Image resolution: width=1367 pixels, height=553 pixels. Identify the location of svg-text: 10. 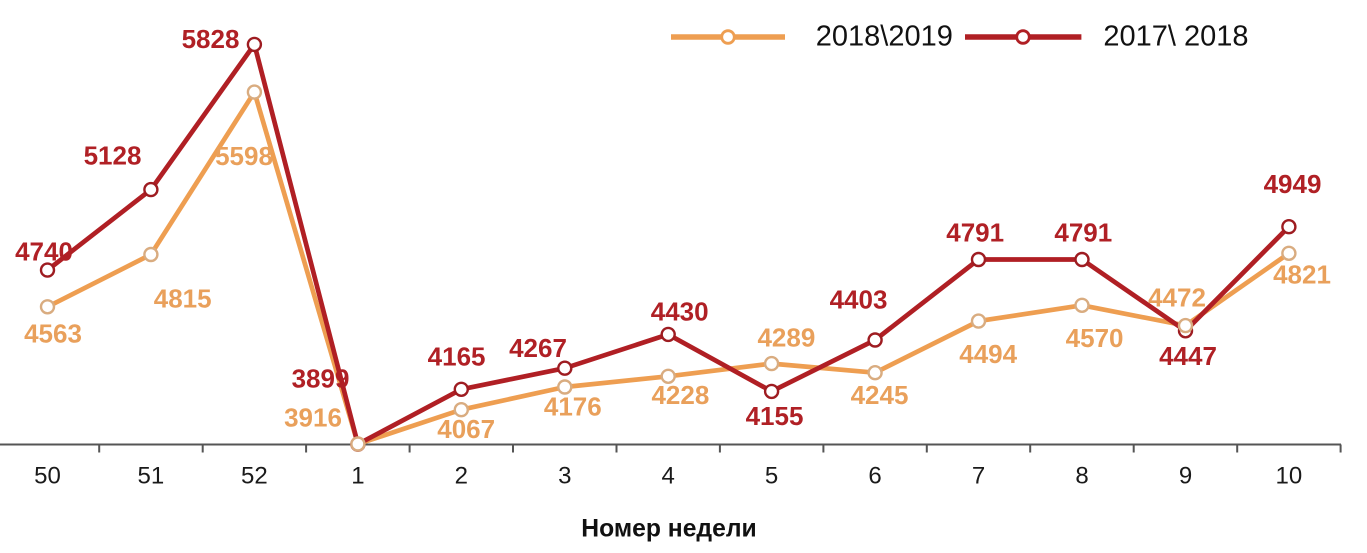
(1289, 476).